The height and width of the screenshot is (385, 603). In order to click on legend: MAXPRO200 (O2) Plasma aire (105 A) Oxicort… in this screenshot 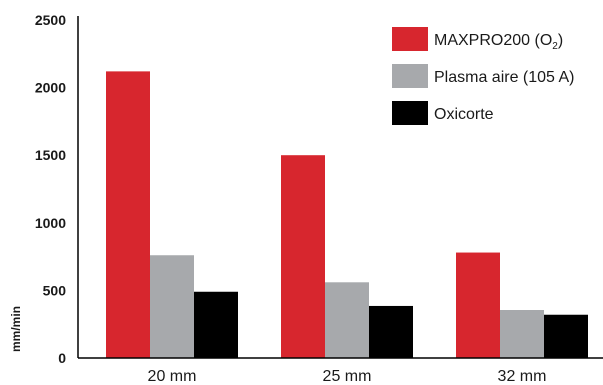, I will do `click(483, 76)`.